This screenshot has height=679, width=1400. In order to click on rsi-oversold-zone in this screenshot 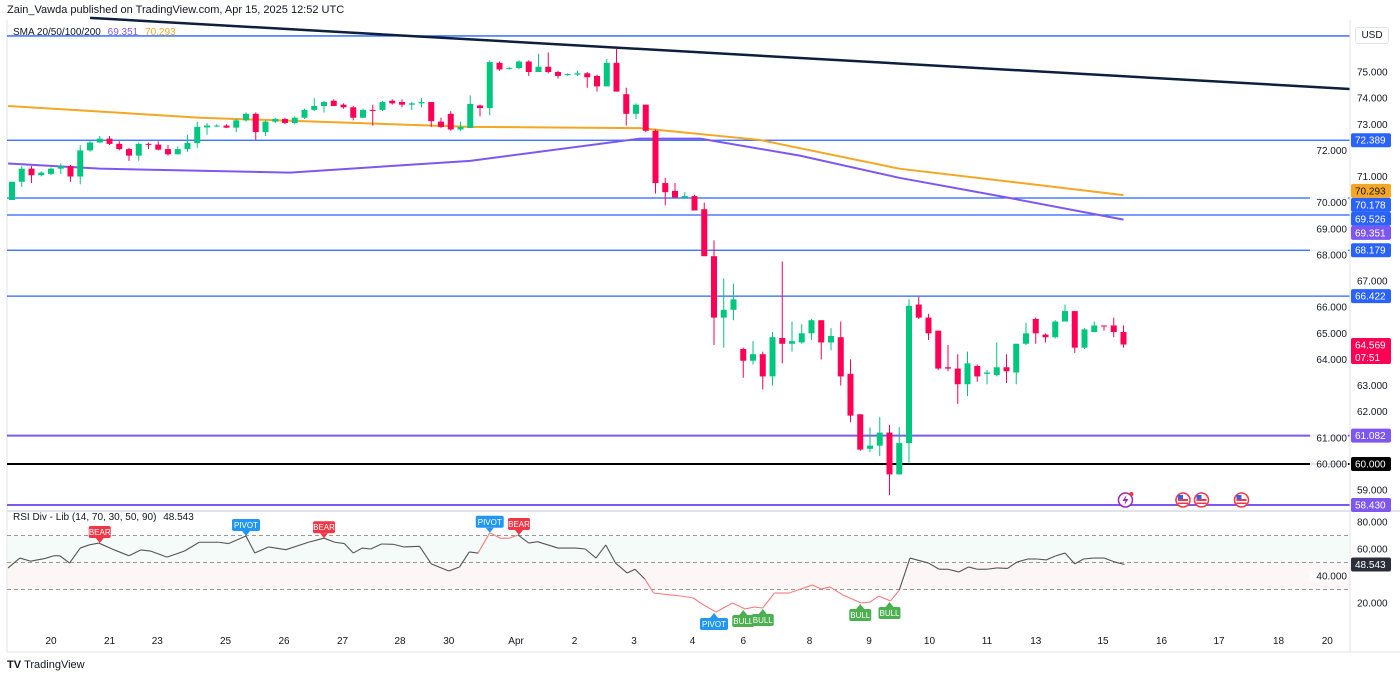, I will do `click(678, 576)`.